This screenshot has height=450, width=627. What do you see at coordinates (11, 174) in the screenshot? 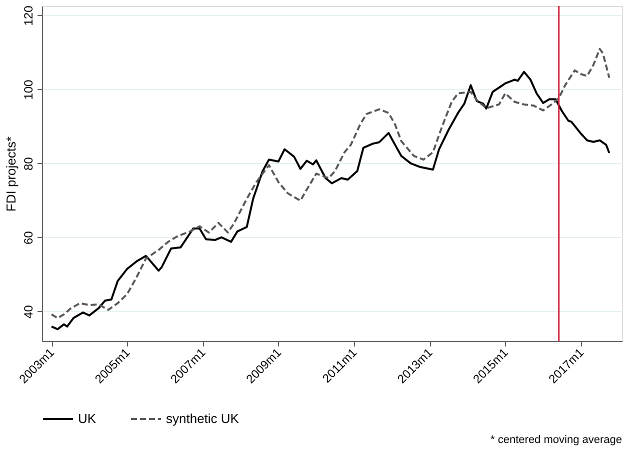
I see `y-axis-title: FDI projects*` at bounding box center [11, 174].